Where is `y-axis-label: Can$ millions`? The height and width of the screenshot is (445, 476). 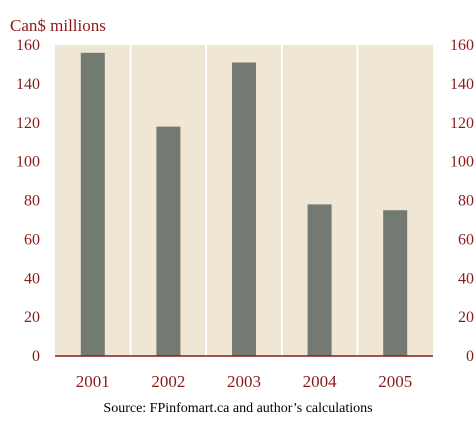 y-axis-label: Can$ millions is located at coordinates (58, 25).